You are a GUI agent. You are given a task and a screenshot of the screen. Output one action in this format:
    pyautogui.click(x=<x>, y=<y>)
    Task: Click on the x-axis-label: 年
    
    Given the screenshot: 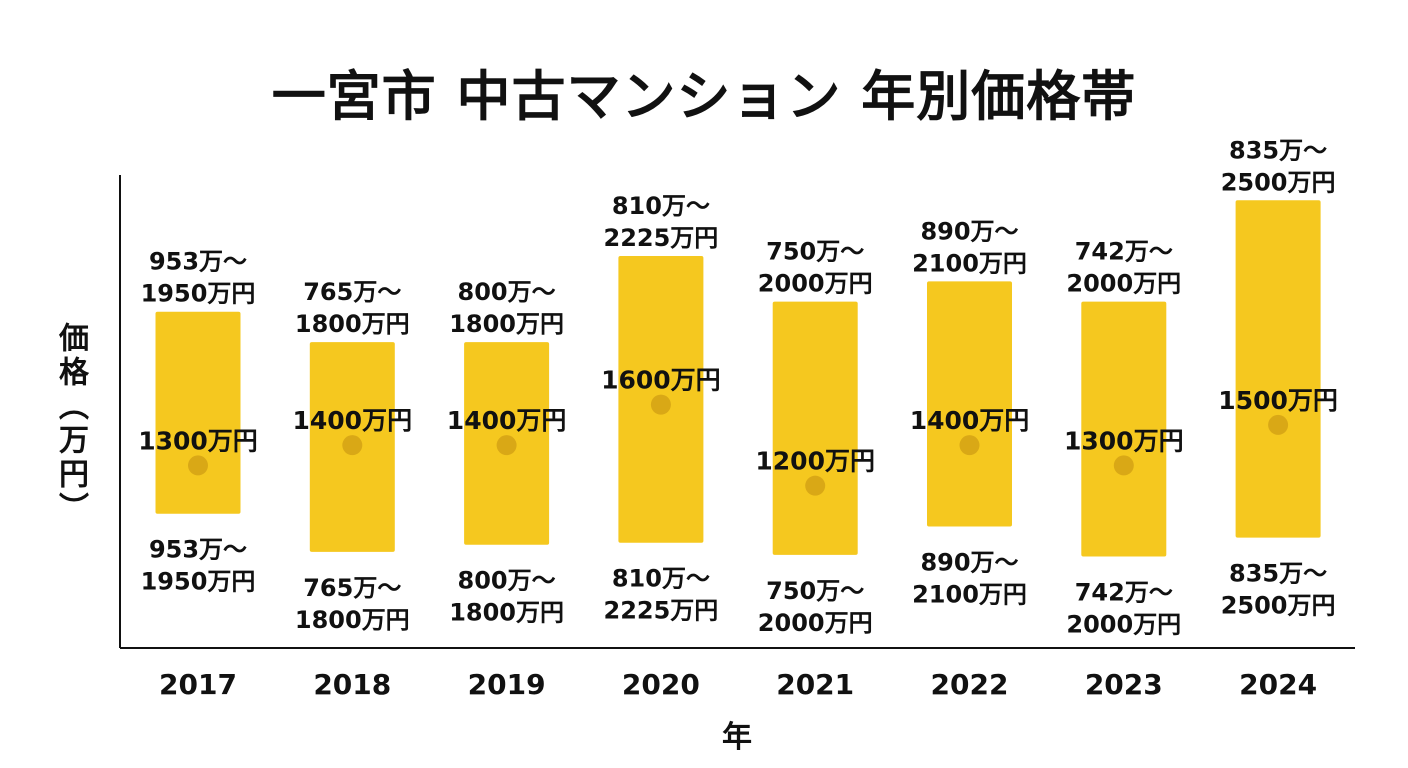 What is the action you would take?
    pyautogui.click(x=737, y=737)
    